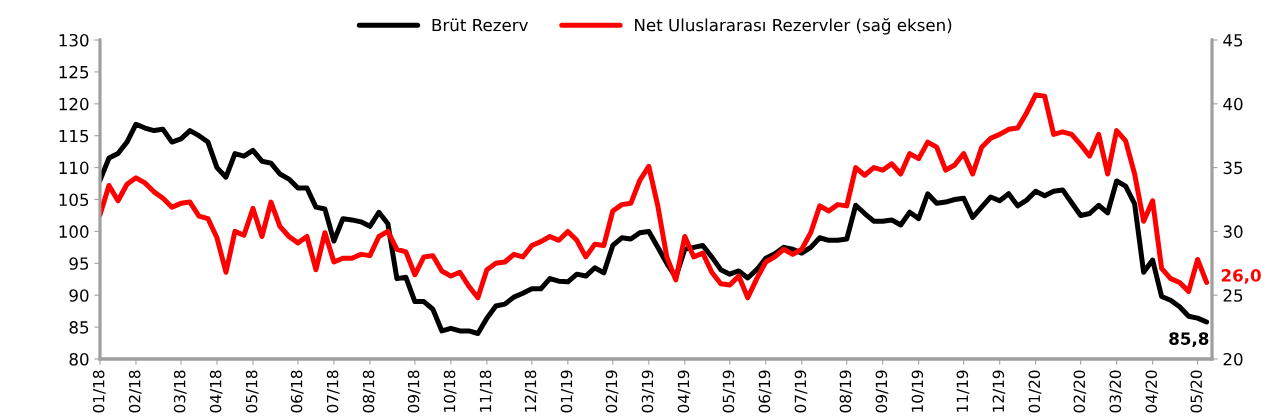 The image size is (1285, 418). What do you see at coordinates (1233, 168) in the screenshot?
I see `y2-tick-label: 35` at bounding box center [1233, 168].